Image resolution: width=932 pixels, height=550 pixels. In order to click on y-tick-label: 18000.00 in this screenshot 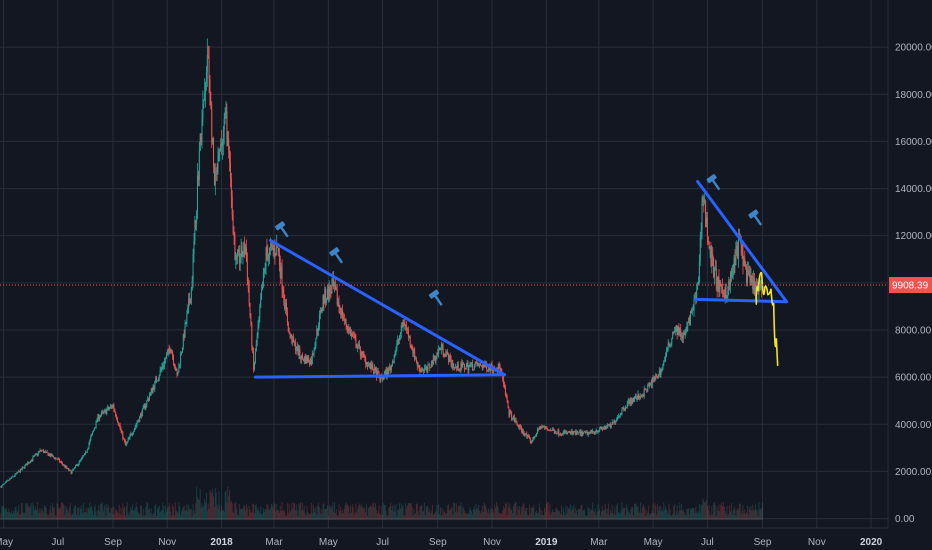, I will do `click(913, 95)`.